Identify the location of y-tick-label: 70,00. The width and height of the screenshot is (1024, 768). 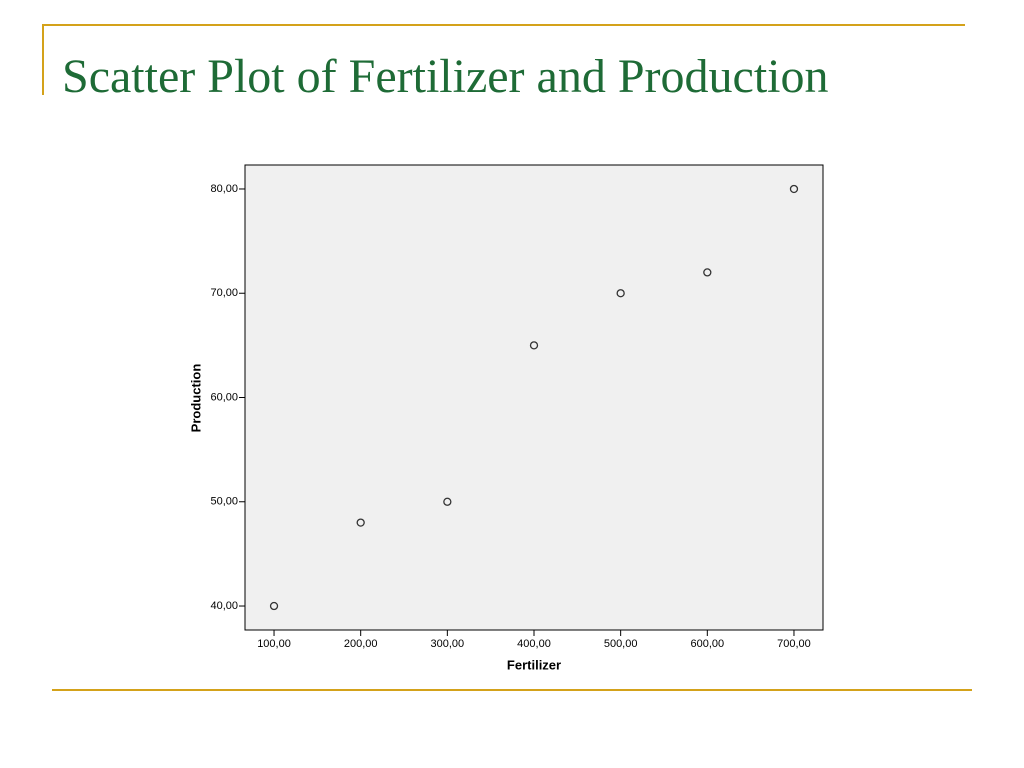
(224, 293).